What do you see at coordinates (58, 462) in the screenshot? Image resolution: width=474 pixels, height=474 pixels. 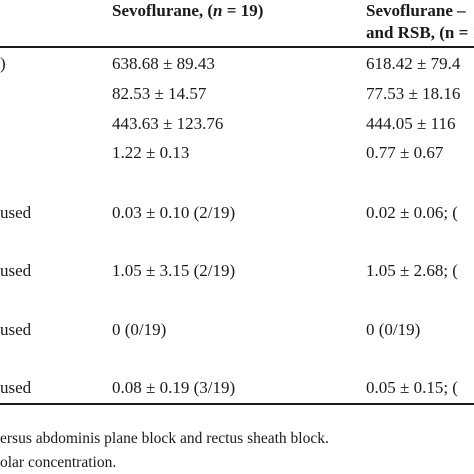 I see `footnote: olar concentration.` at bounding box center [58, 462].